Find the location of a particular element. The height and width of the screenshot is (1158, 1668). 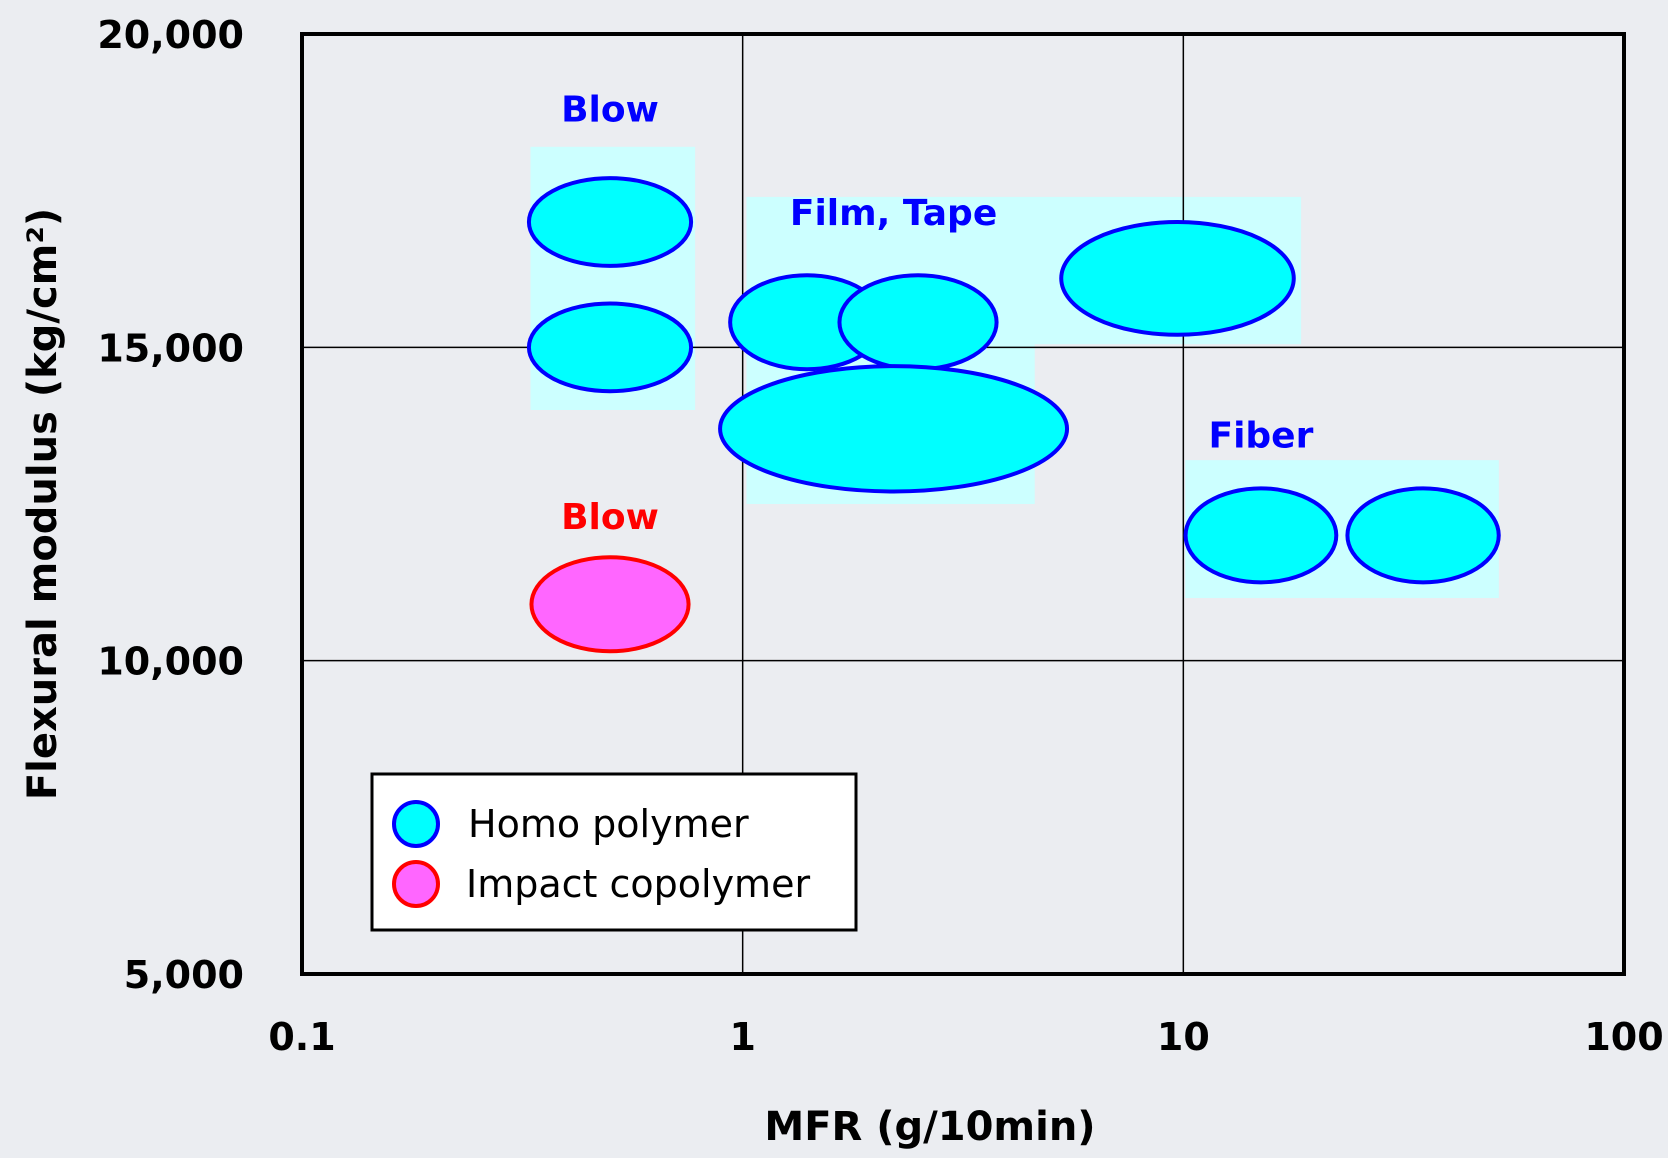

legend-homo-label: Homo polymer is located at coordinates (608, 824).